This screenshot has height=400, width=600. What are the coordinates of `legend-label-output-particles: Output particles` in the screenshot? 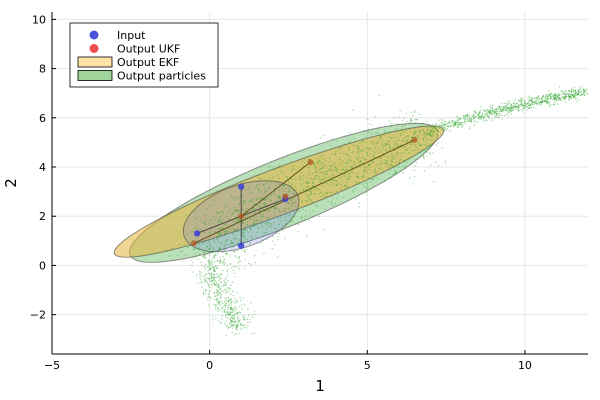 It's located at (161, 76).